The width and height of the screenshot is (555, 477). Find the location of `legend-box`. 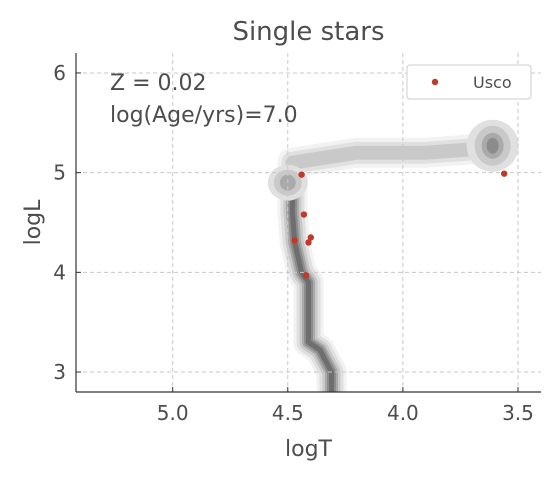

legend-box is located at coordinates (469, 82).